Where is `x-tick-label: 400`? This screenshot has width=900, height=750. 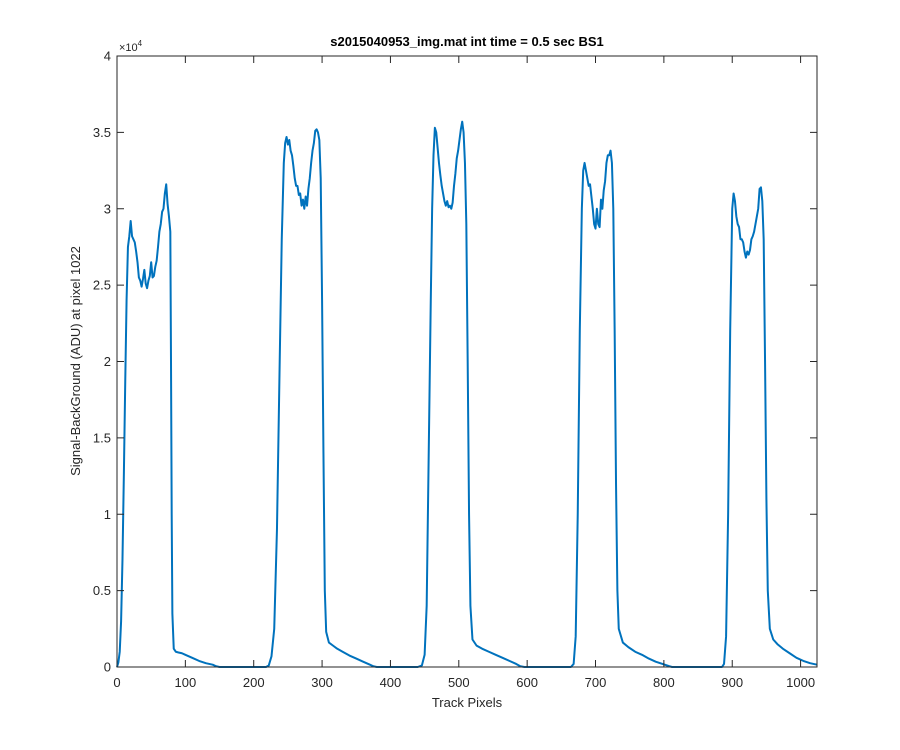
x-tick-label: 400 is located at coordinates (391, 682).